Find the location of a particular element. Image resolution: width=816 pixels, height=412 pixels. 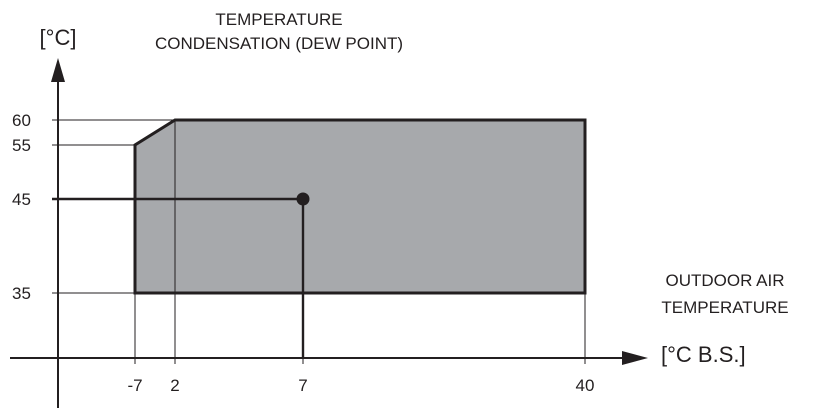

x-tick-label-0: -7 is located at coordinates (134, 385).